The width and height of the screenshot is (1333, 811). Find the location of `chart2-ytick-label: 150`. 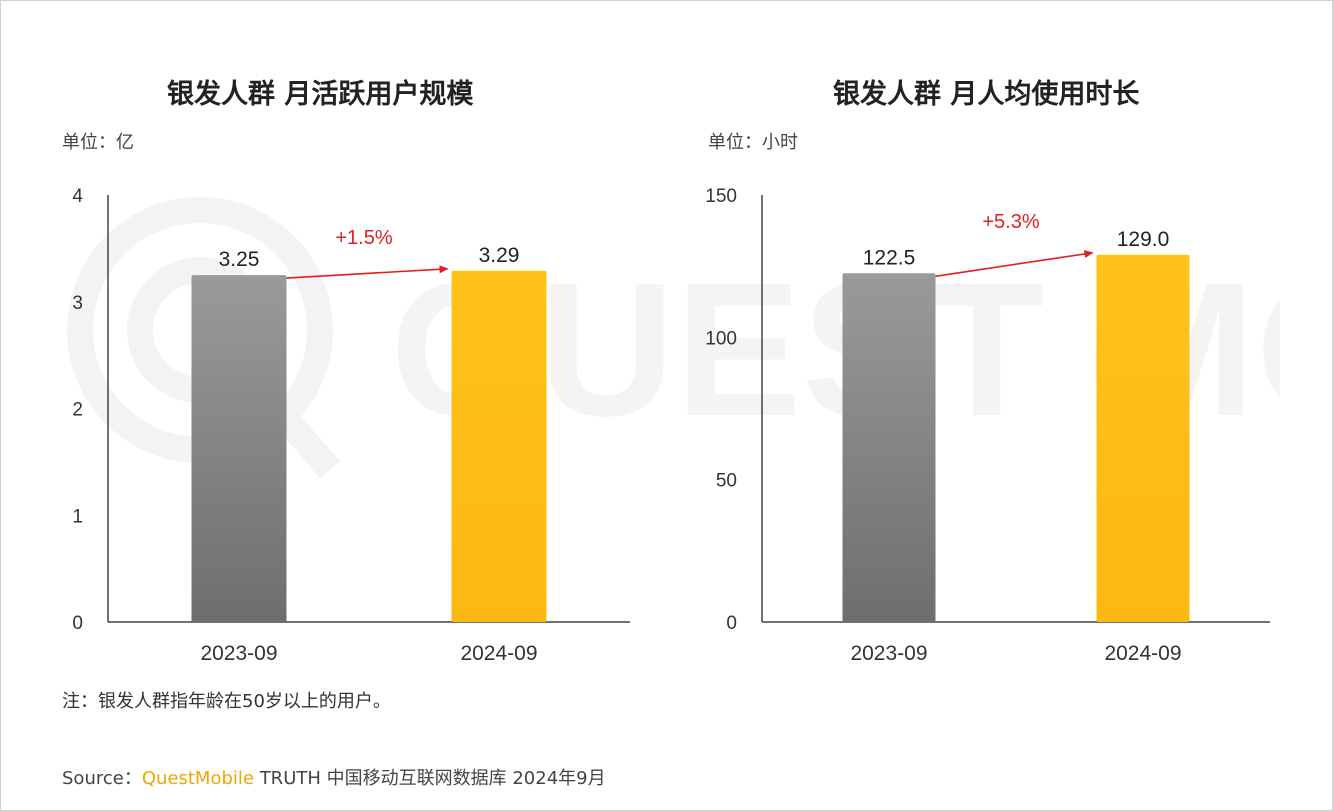

chart2-ytick-label: 150 is located at coordinates (721, 196).